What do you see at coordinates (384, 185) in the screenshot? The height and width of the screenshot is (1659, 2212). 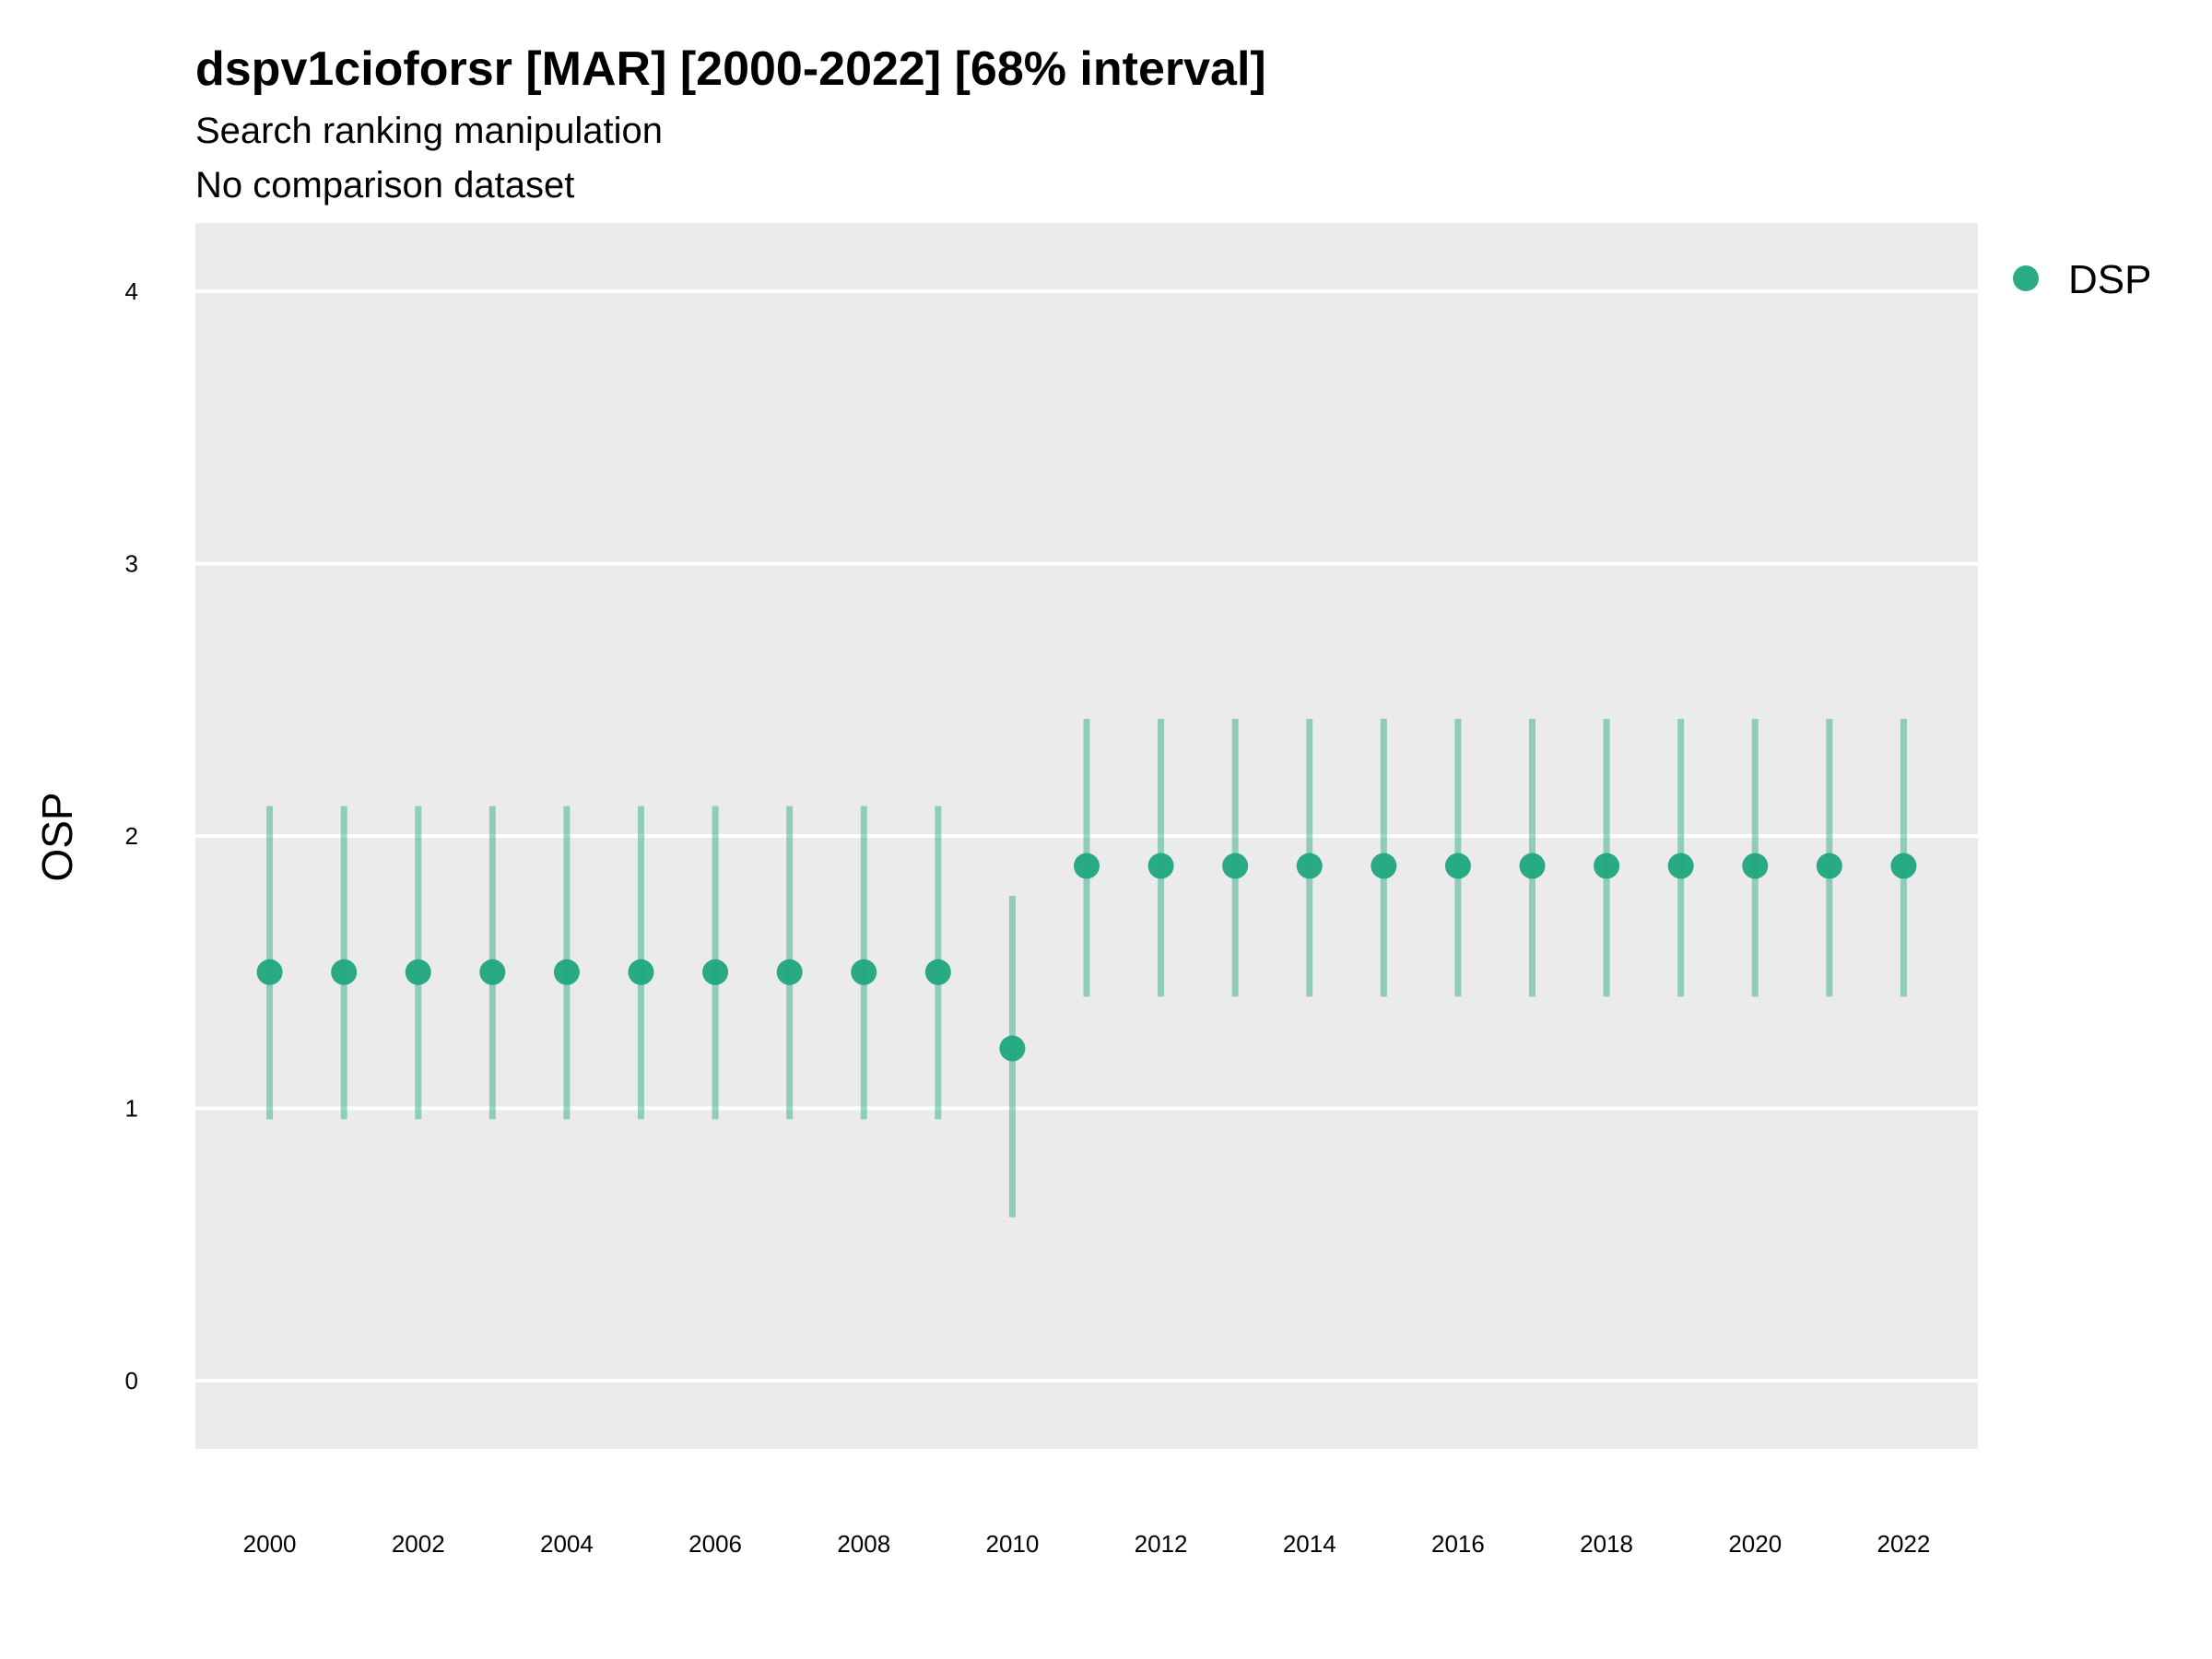 I see `chart-subtitle-secondary: No comparison dataset` at bounding box center [384, 185].